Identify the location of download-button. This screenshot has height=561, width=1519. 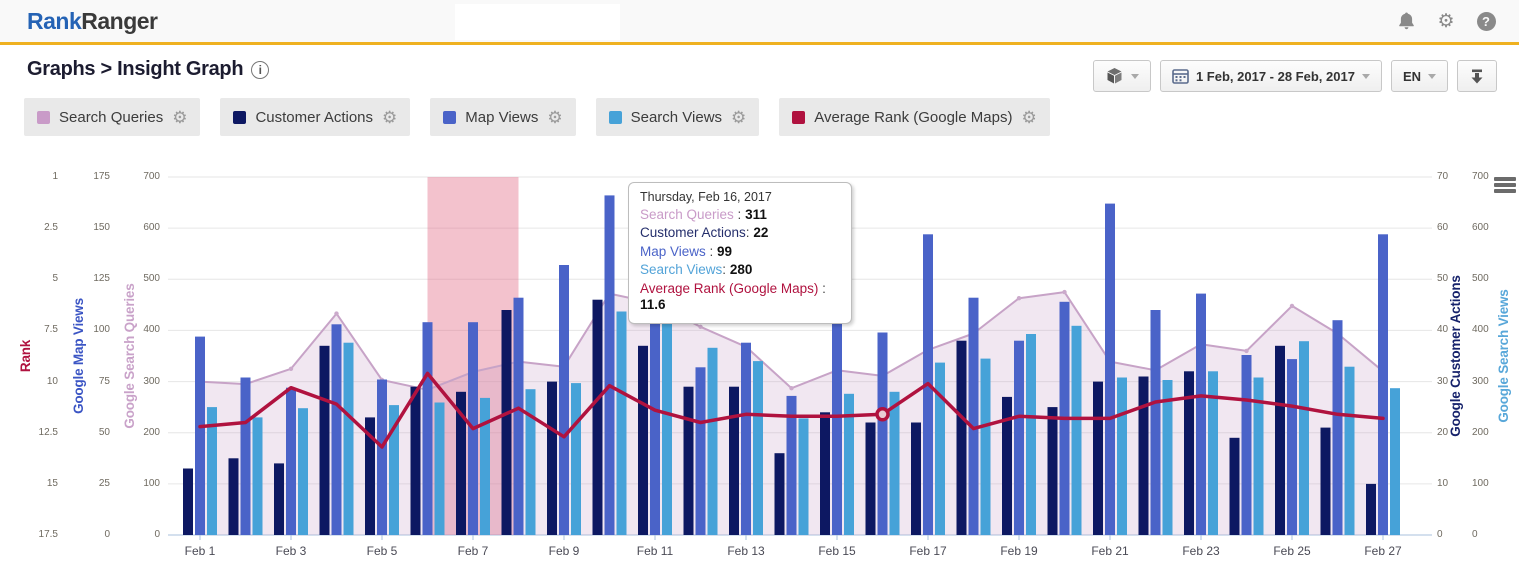
(1477, 76).